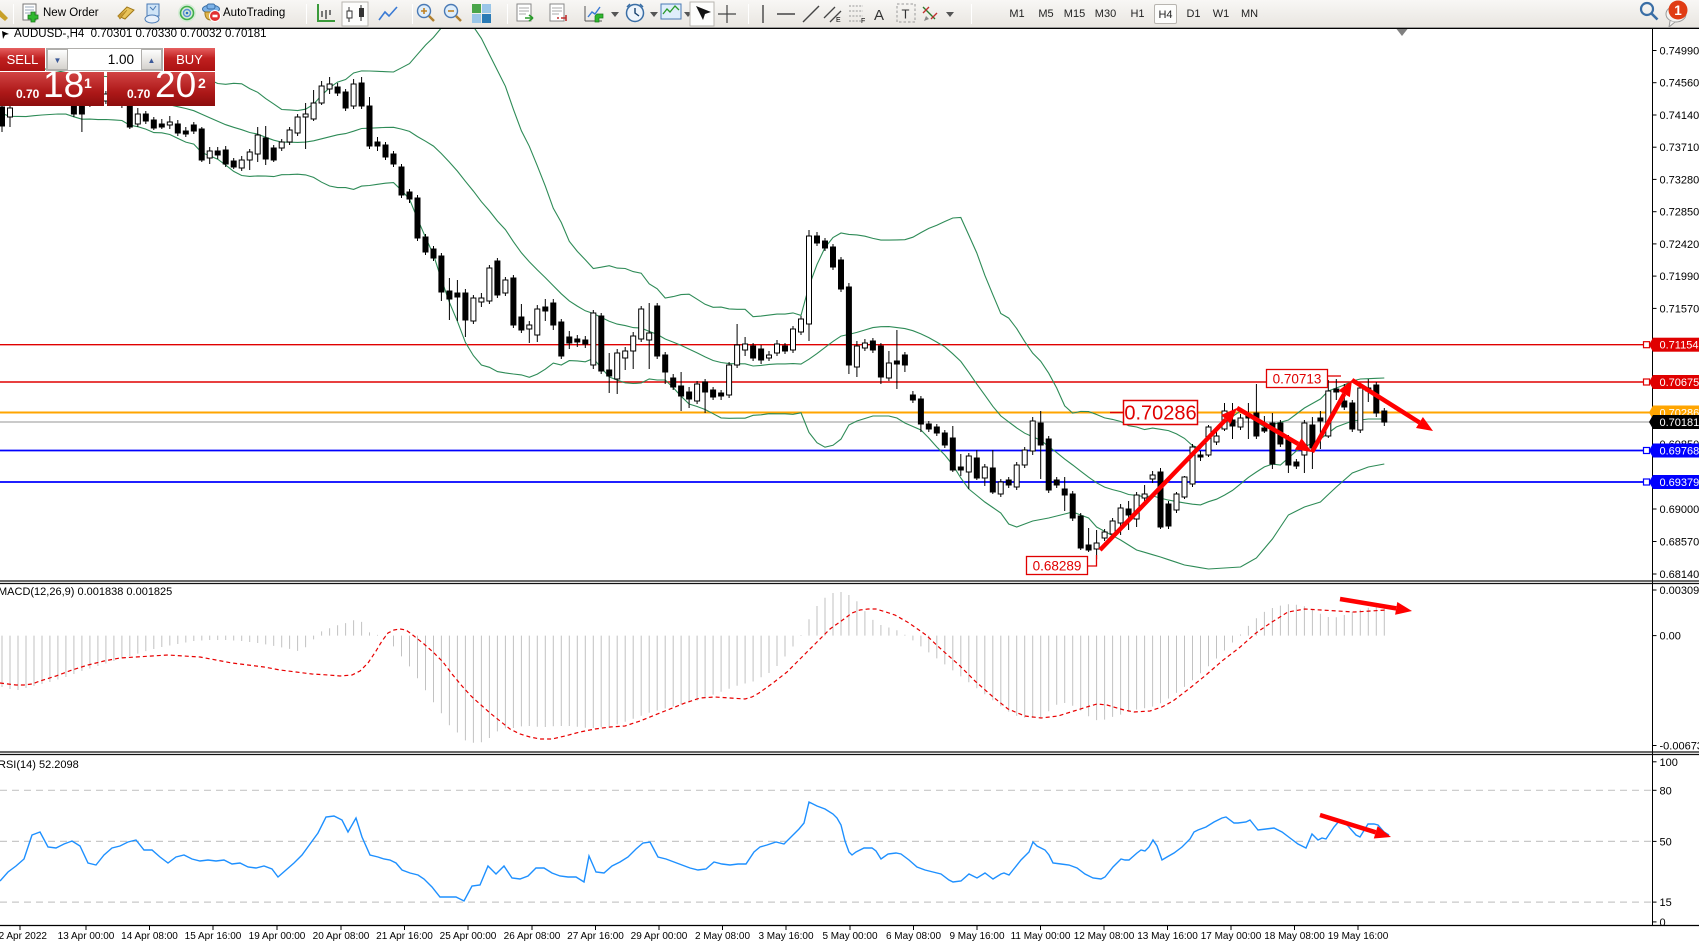 Image resolution: width=1699 pixels, height=945 pixels. I want to click on svg-text: F, so click(863, 21).